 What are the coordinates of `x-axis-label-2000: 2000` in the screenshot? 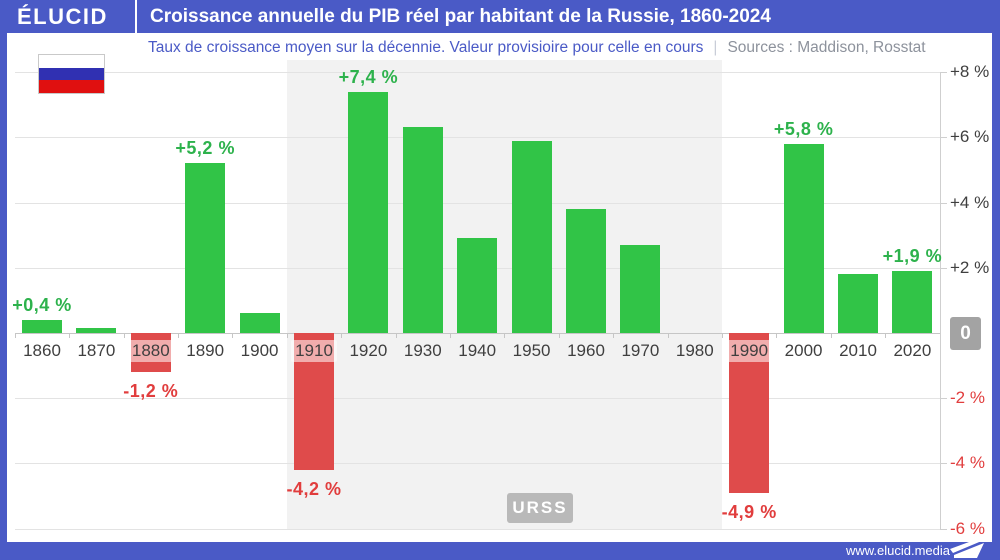 It's located at (804, 351).